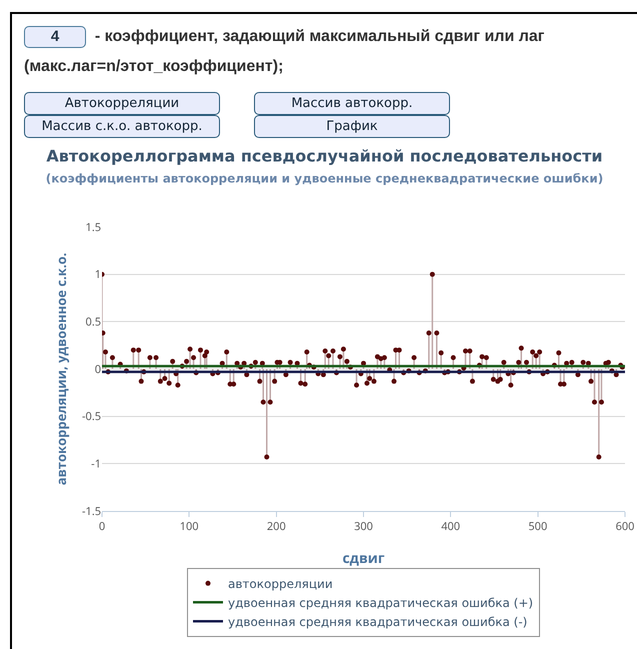 Image resolution: width=637 pixels, height=649 pixels. I want to click on x-axis-title: сдвиг, so click(363, 558).